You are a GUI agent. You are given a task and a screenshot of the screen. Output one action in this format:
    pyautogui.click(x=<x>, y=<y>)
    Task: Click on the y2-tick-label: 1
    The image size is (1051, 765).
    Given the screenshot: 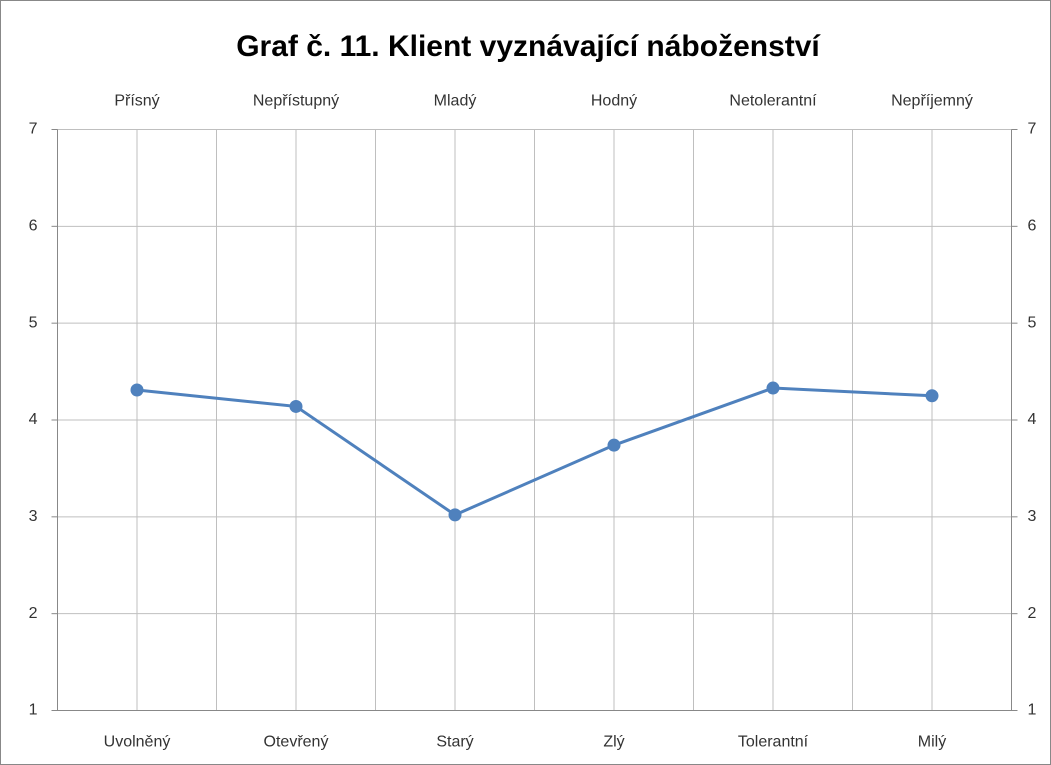 What is the action you would take?
    pyautogui.click(x=1032, y=710)
    